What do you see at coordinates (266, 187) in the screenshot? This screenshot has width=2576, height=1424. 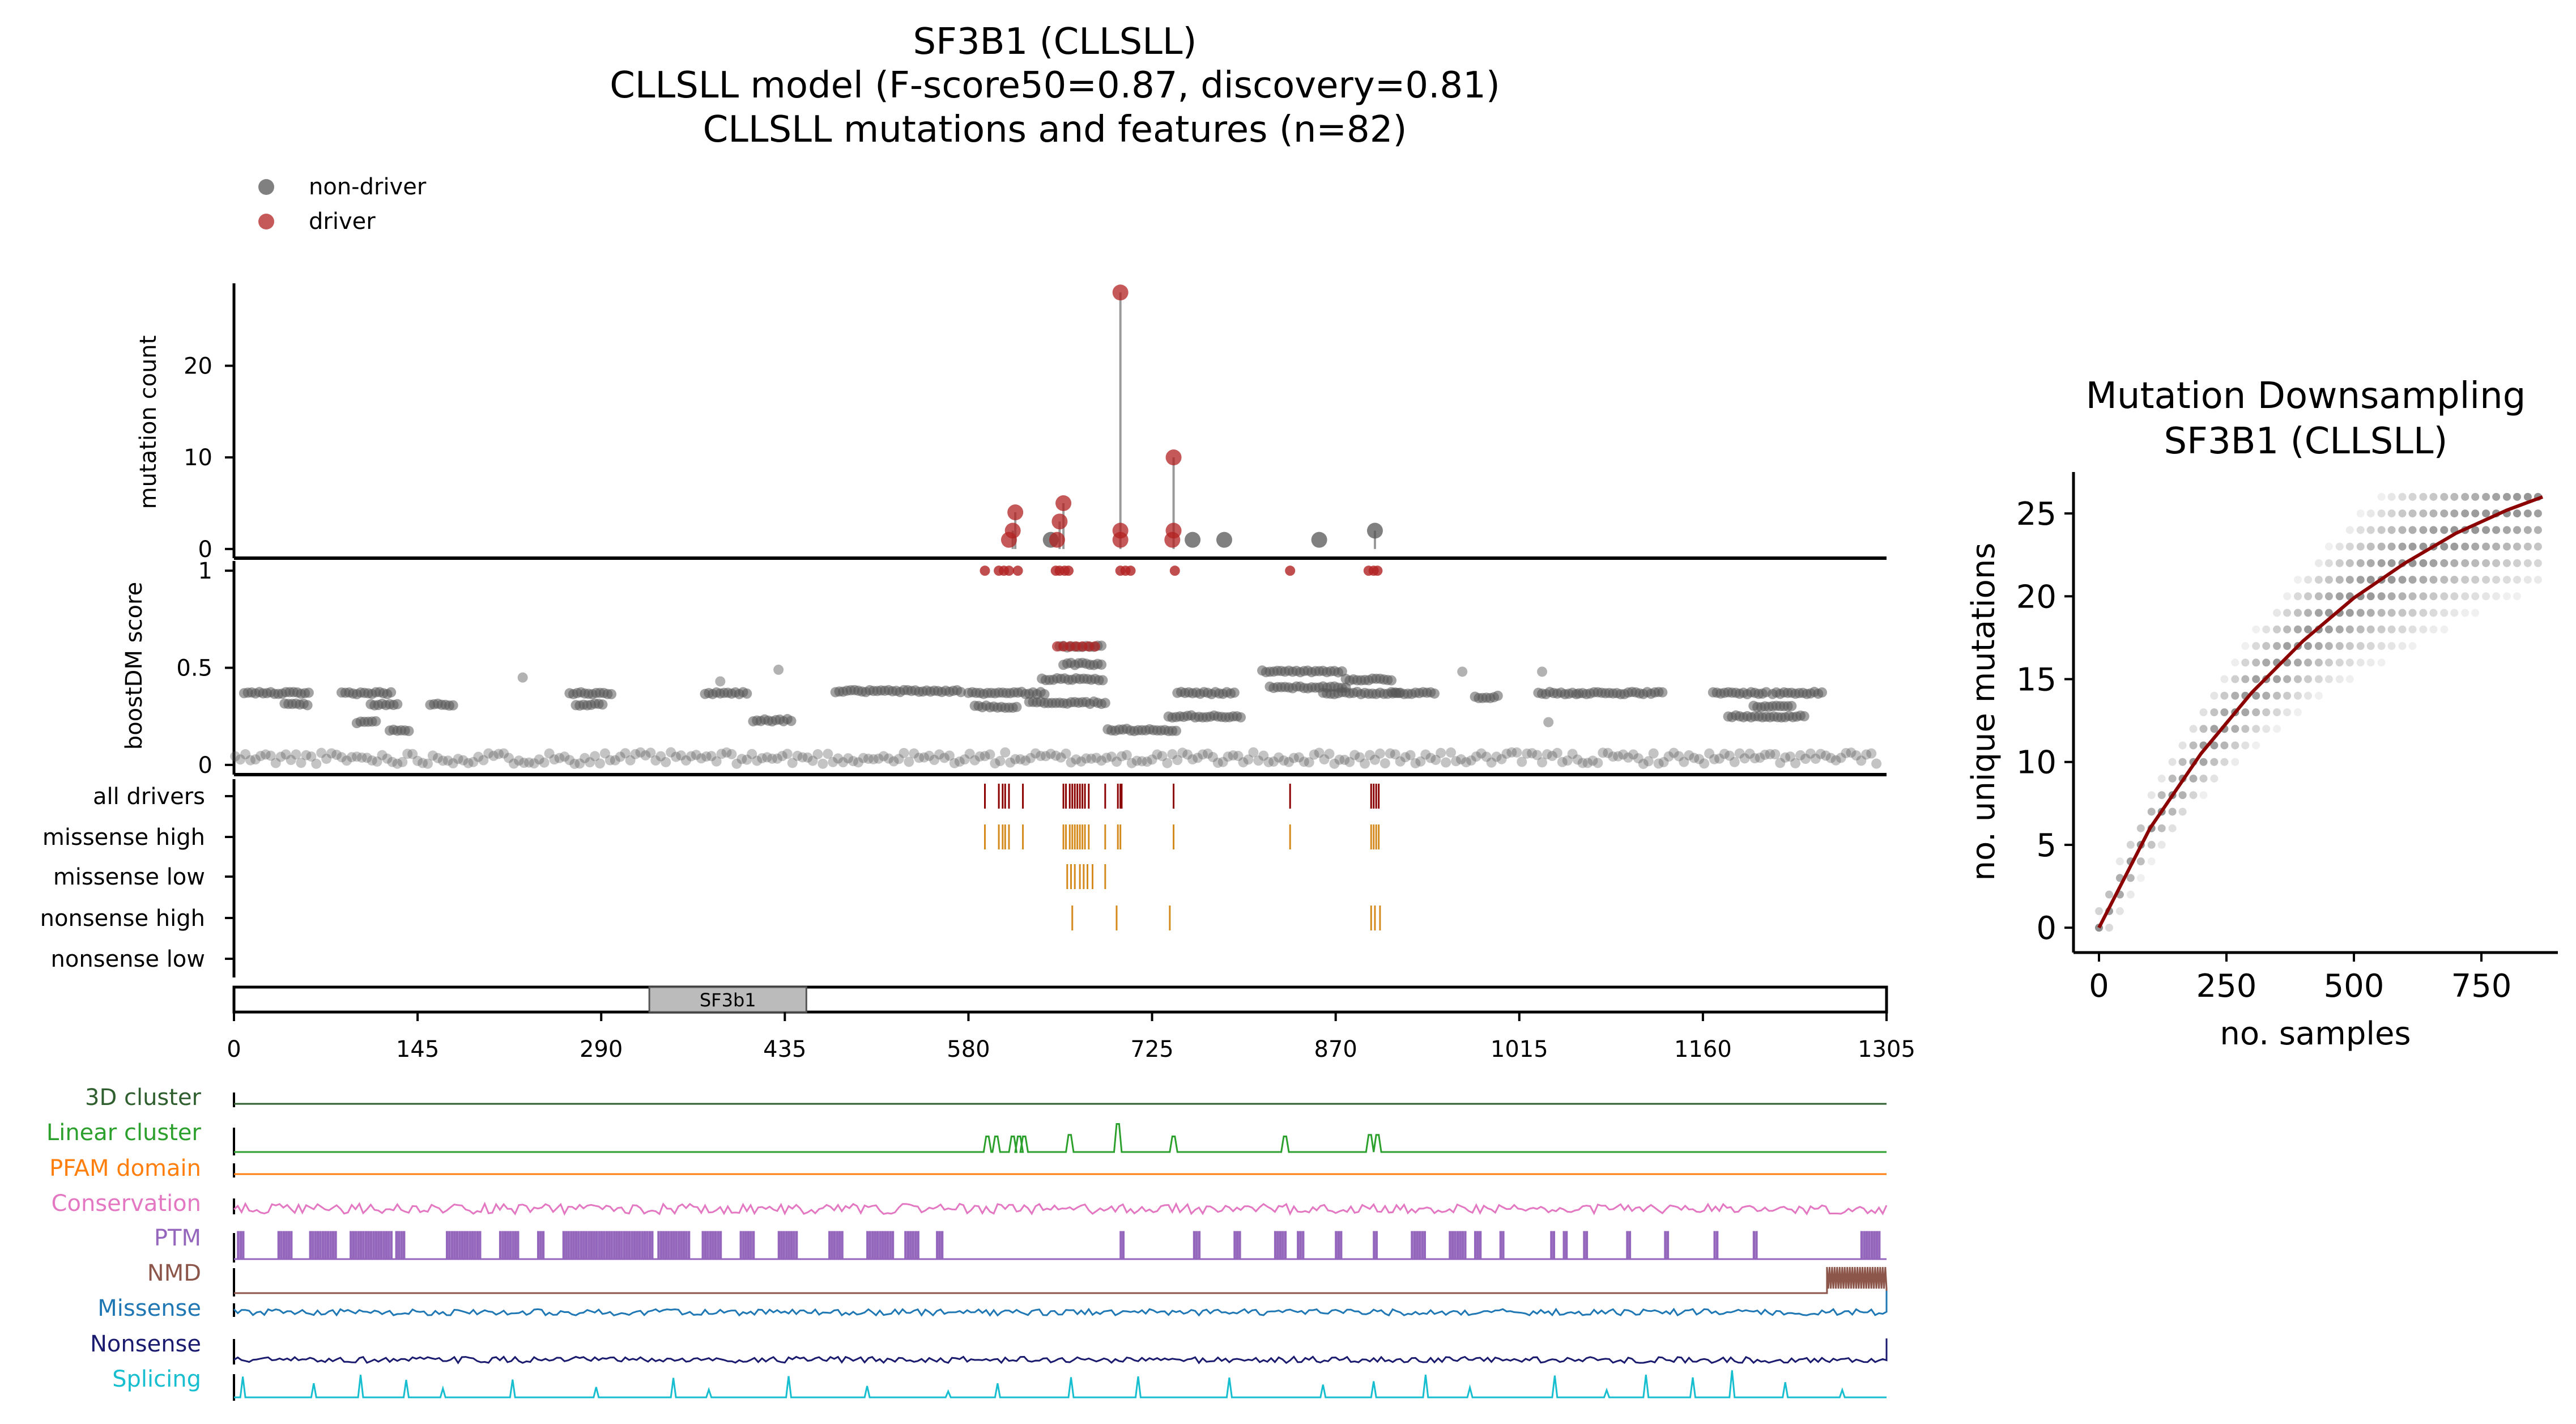 I see `legend-marker-non-driver` at bounding box center [266, 187].